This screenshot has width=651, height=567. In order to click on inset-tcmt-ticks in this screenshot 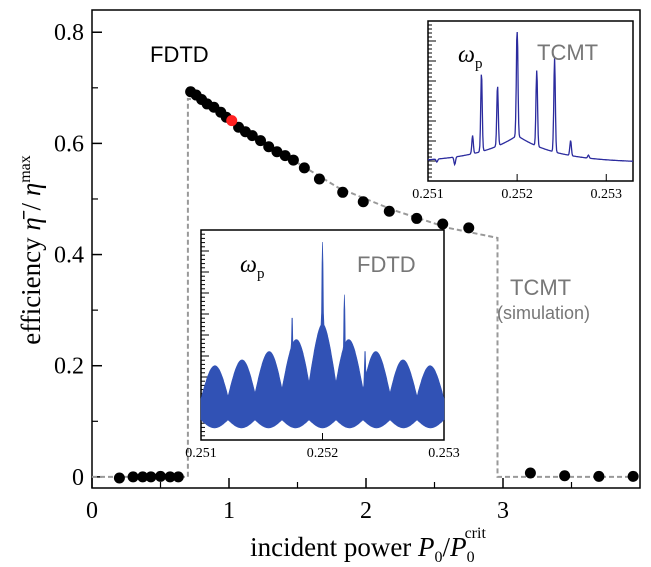, I will do `click(517, 102)`.